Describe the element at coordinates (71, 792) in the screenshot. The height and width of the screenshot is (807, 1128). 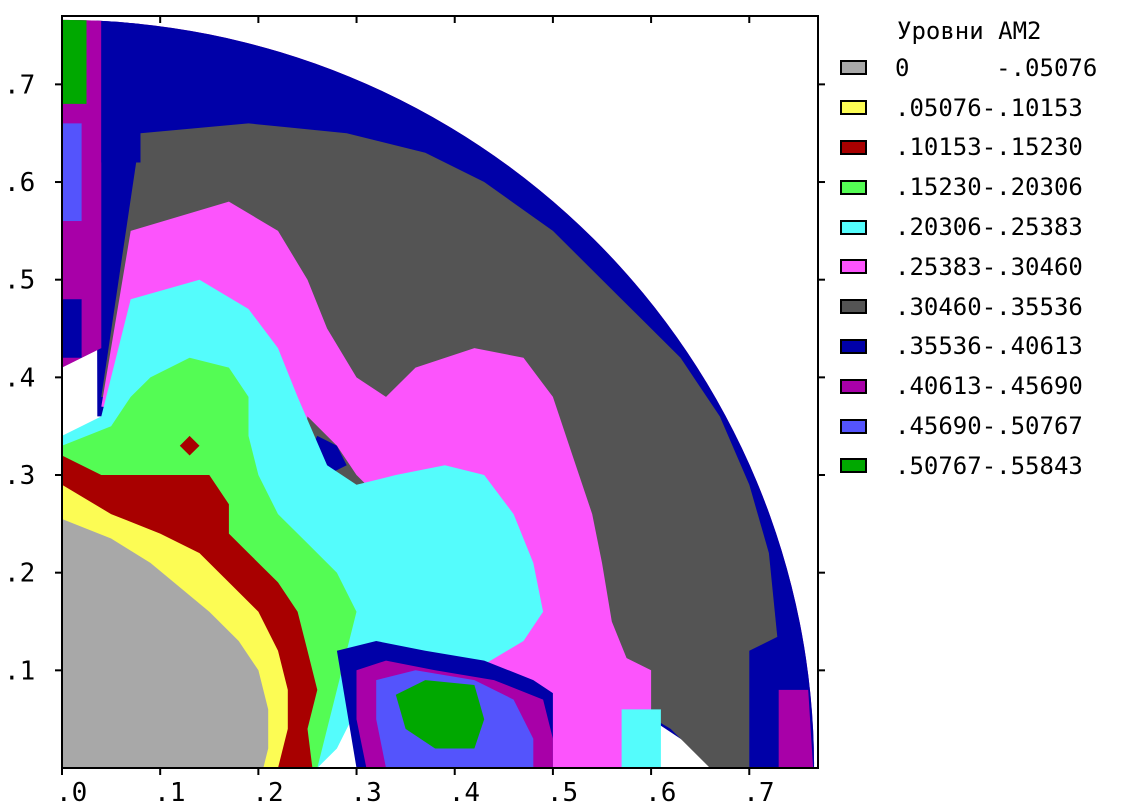
I see `x-tick-label: .0` at that location.